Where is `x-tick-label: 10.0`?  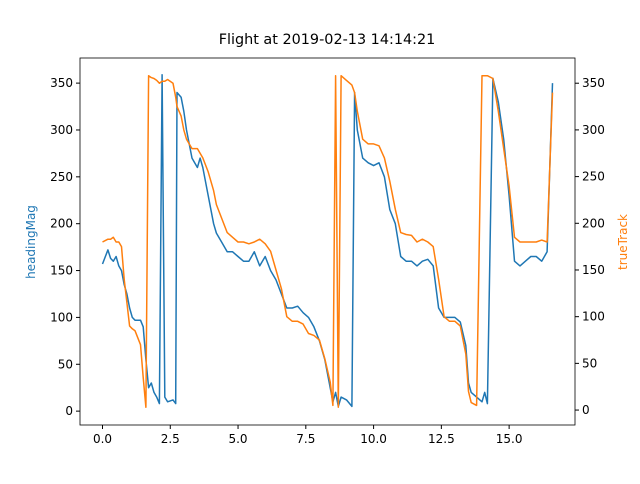 x-tick-label: 10.0 is located at coordinates (373, 439).